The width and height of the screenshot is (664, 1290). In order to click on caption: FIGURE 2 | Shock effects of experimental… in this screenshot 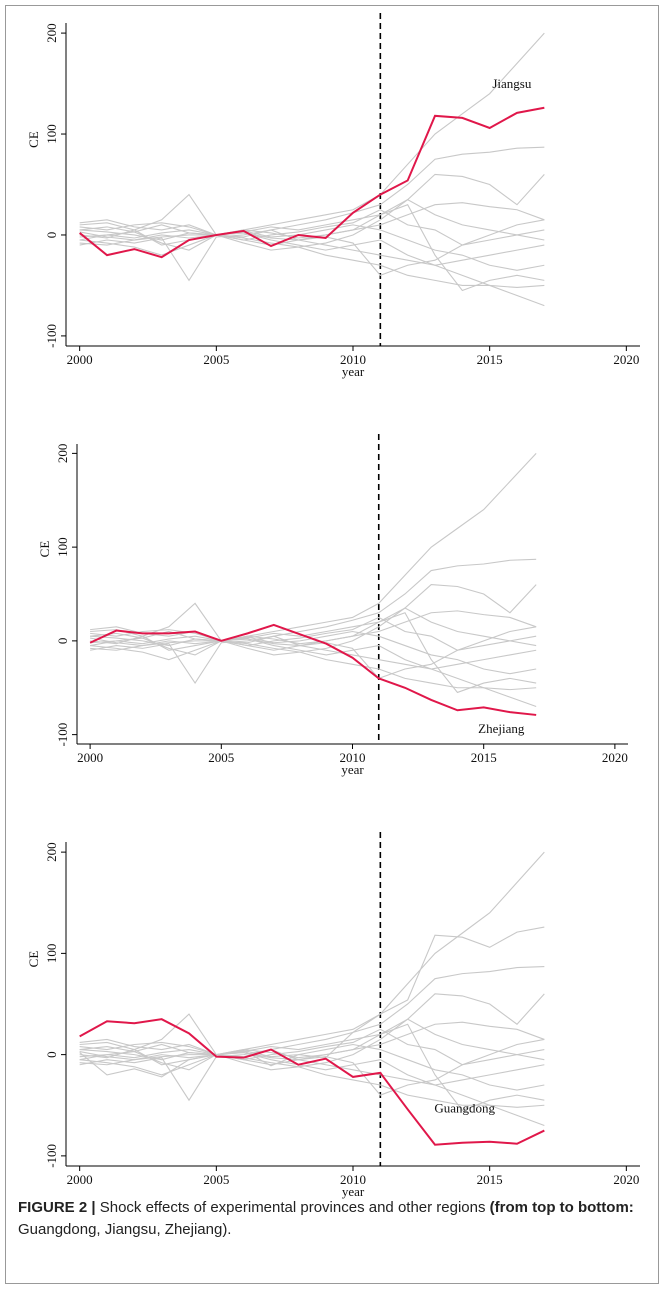, I will do `click(333, 1219)`.